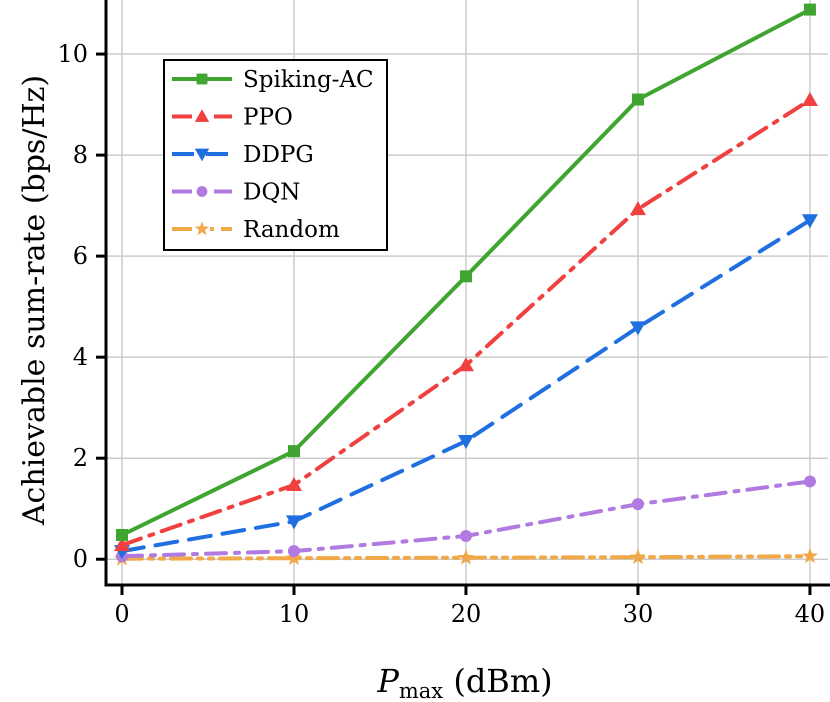  Describe the element at coordinates (80, 458) in the screenshot. I see `y-tick-label: 2` at that location.